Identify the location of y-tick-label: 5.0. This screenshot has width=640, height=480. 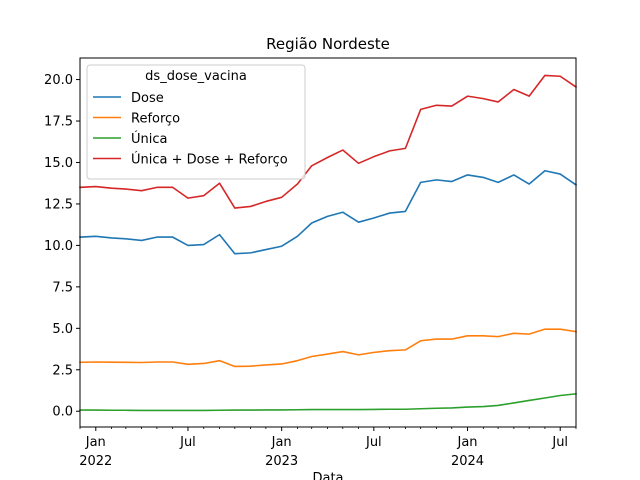
(62, 329).